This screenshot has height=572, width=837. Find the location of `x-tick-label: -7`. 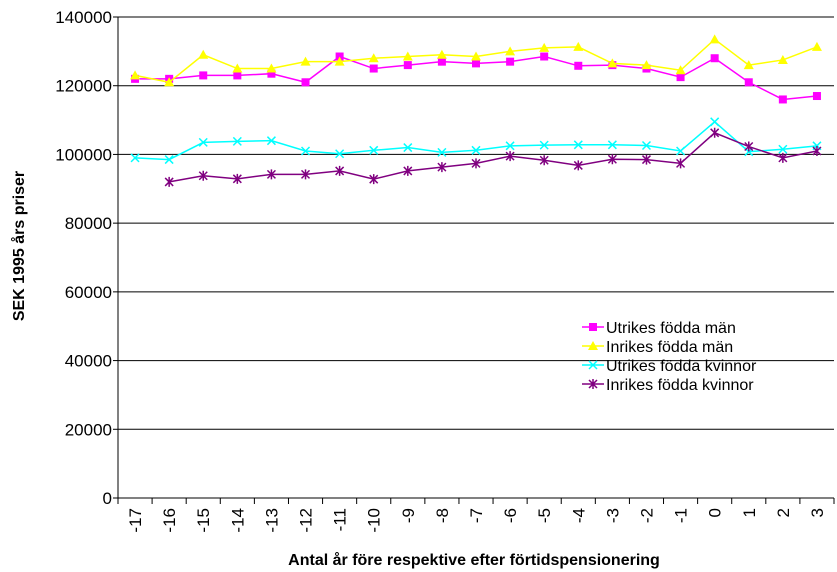

x-tick-label: -7 is located at coordinates (476, 515).